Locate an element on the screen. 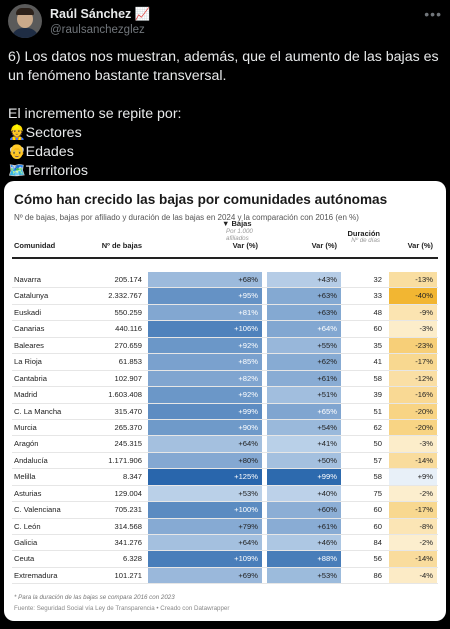 The width and height of the screenshot is (450, 629). cell-comunidad: La Rioja is located at coordinates (28, 362).